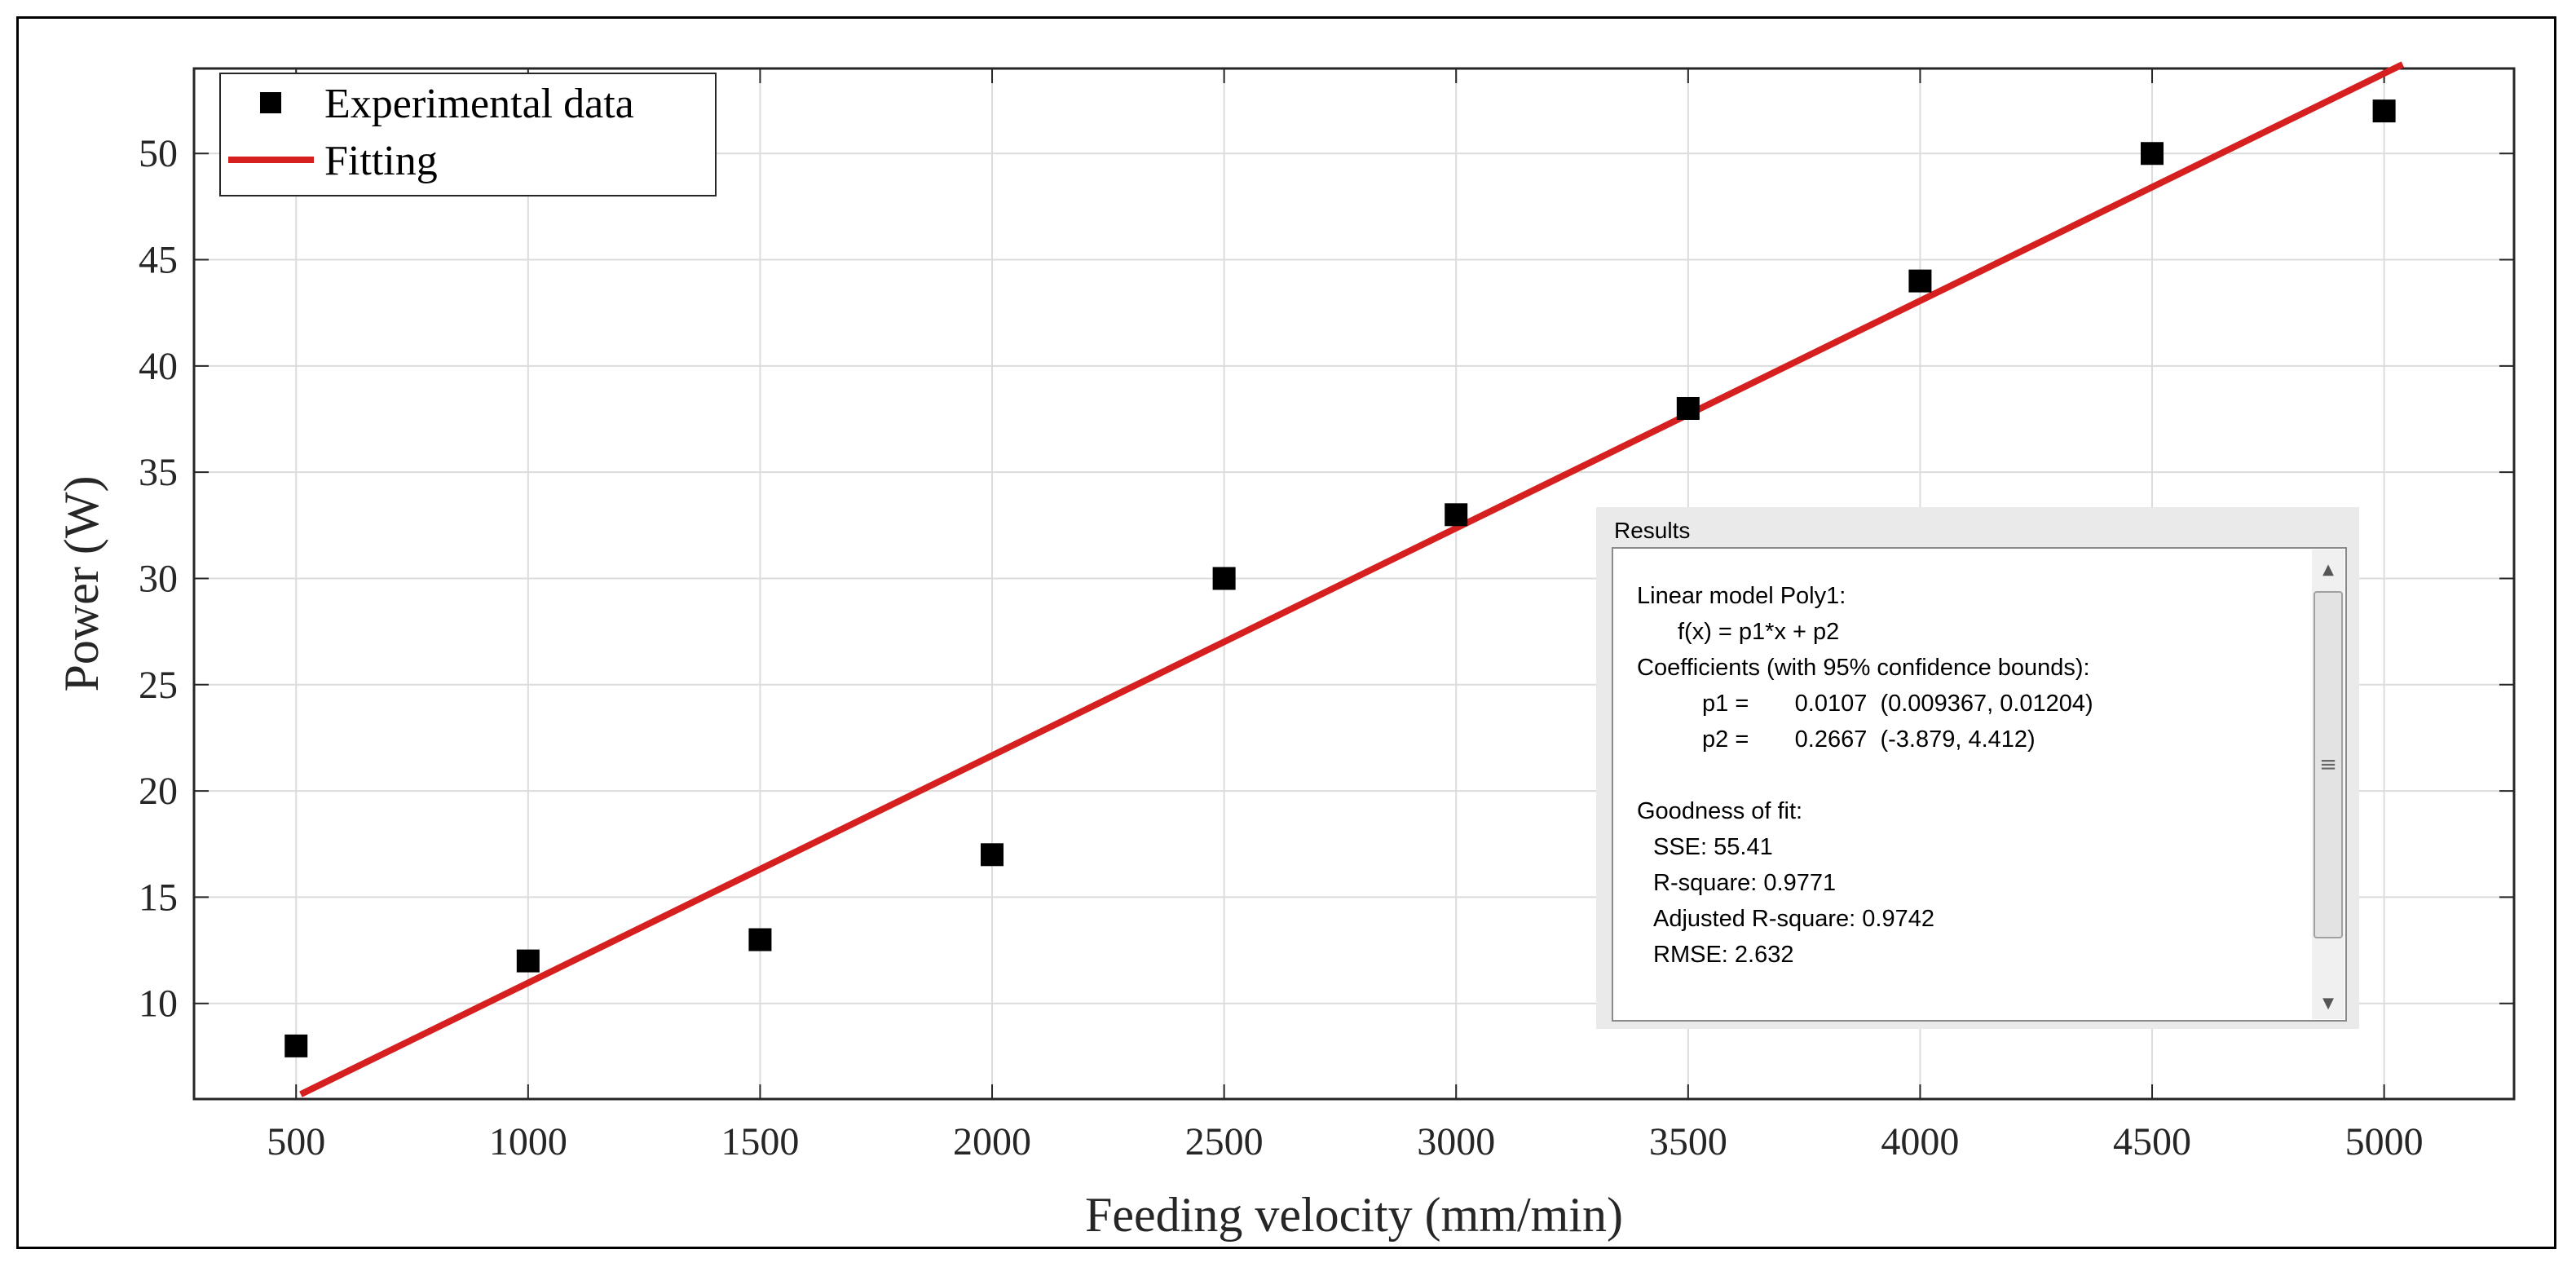 This screenshot has height=1267, width=2576. What do you see at coordinates (1758, 632) in the screenshot?
I see `results-line-1: f(x) = p1*x + p2` at bounding box center [1758, 632].